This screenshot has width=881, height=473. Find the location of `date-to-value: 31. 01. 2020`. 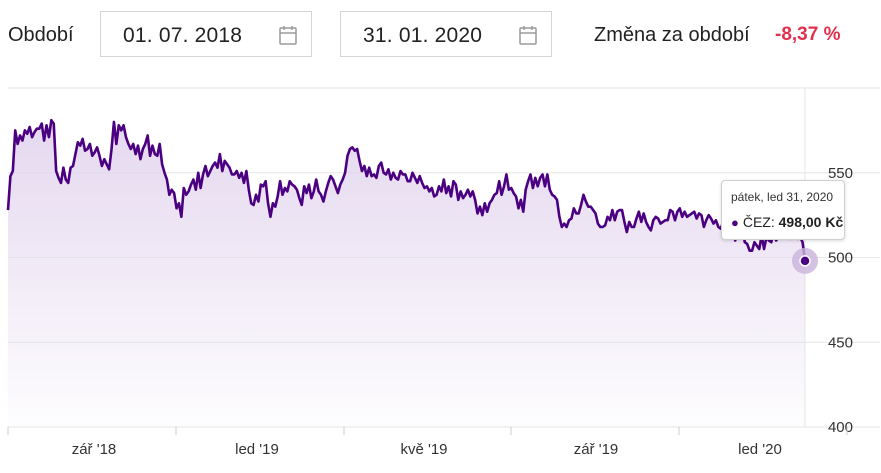

date-to-value: 31. 01. 2020 is located at coordinates (423, 35).